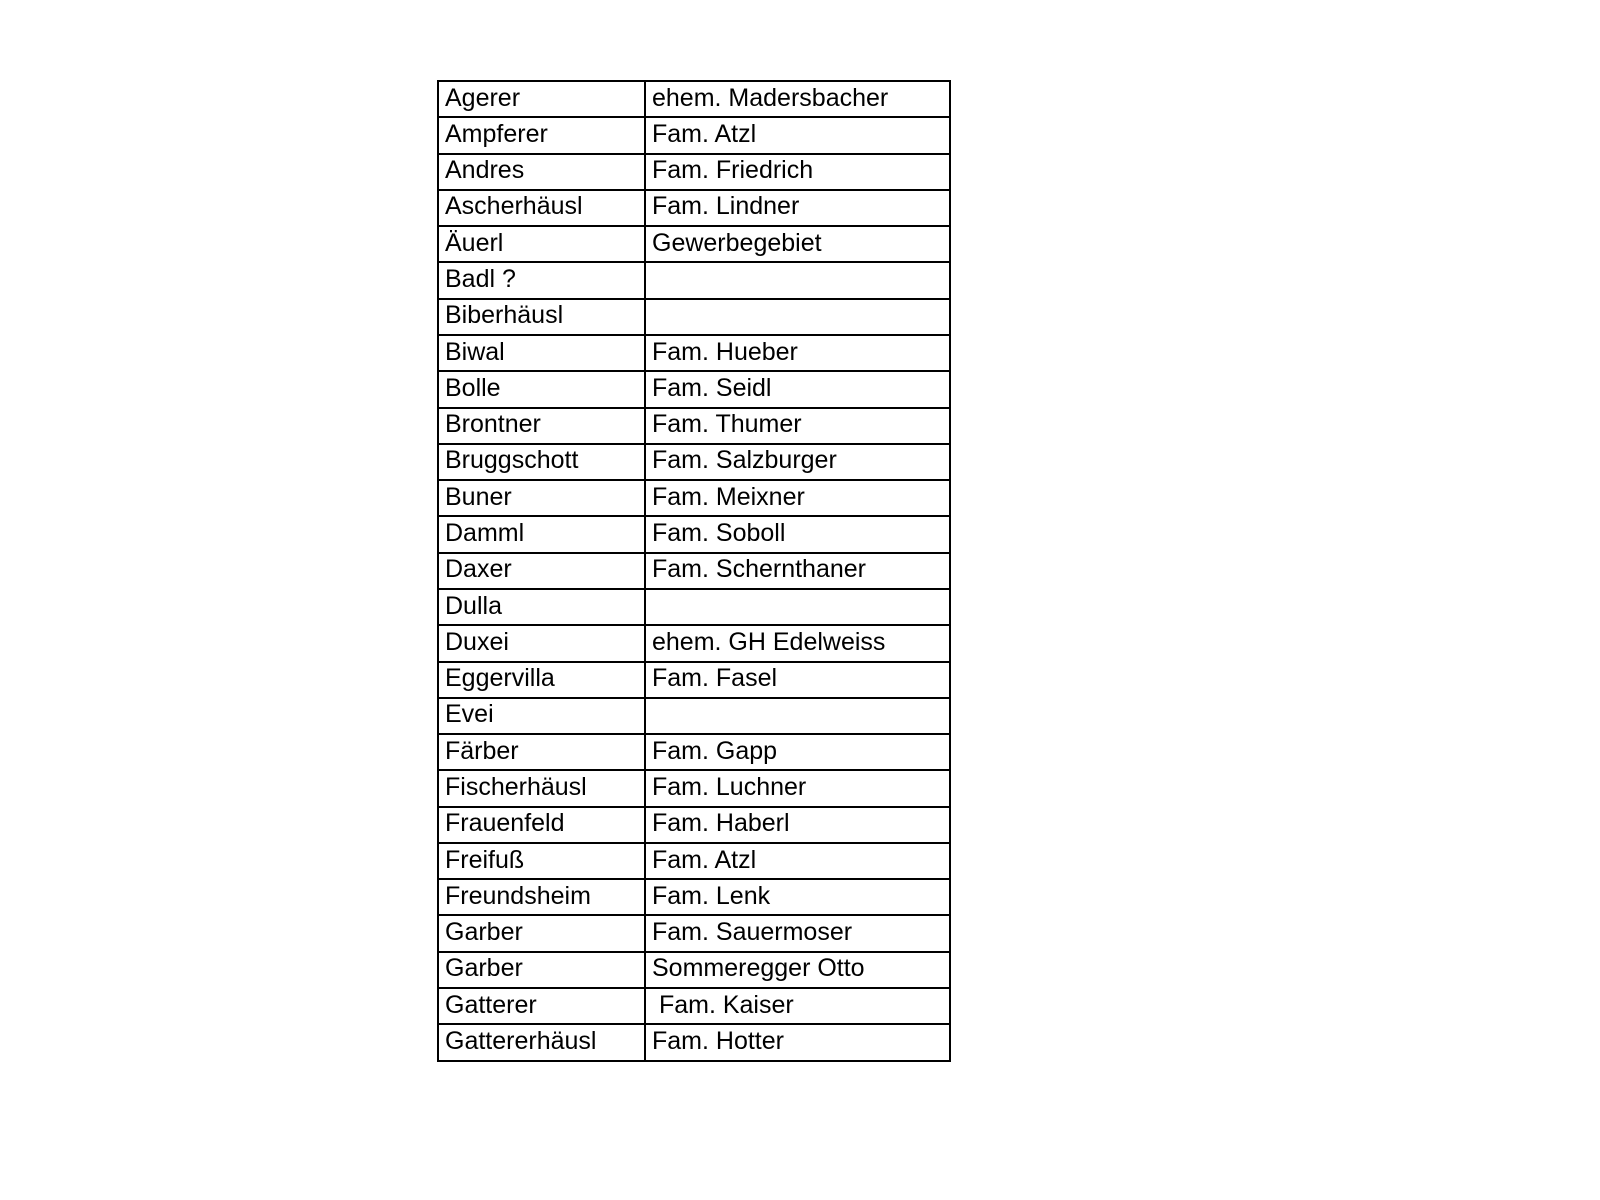  I want to click on table-row: Ascherhäusl Fam. Lindner, so click(694, 208).